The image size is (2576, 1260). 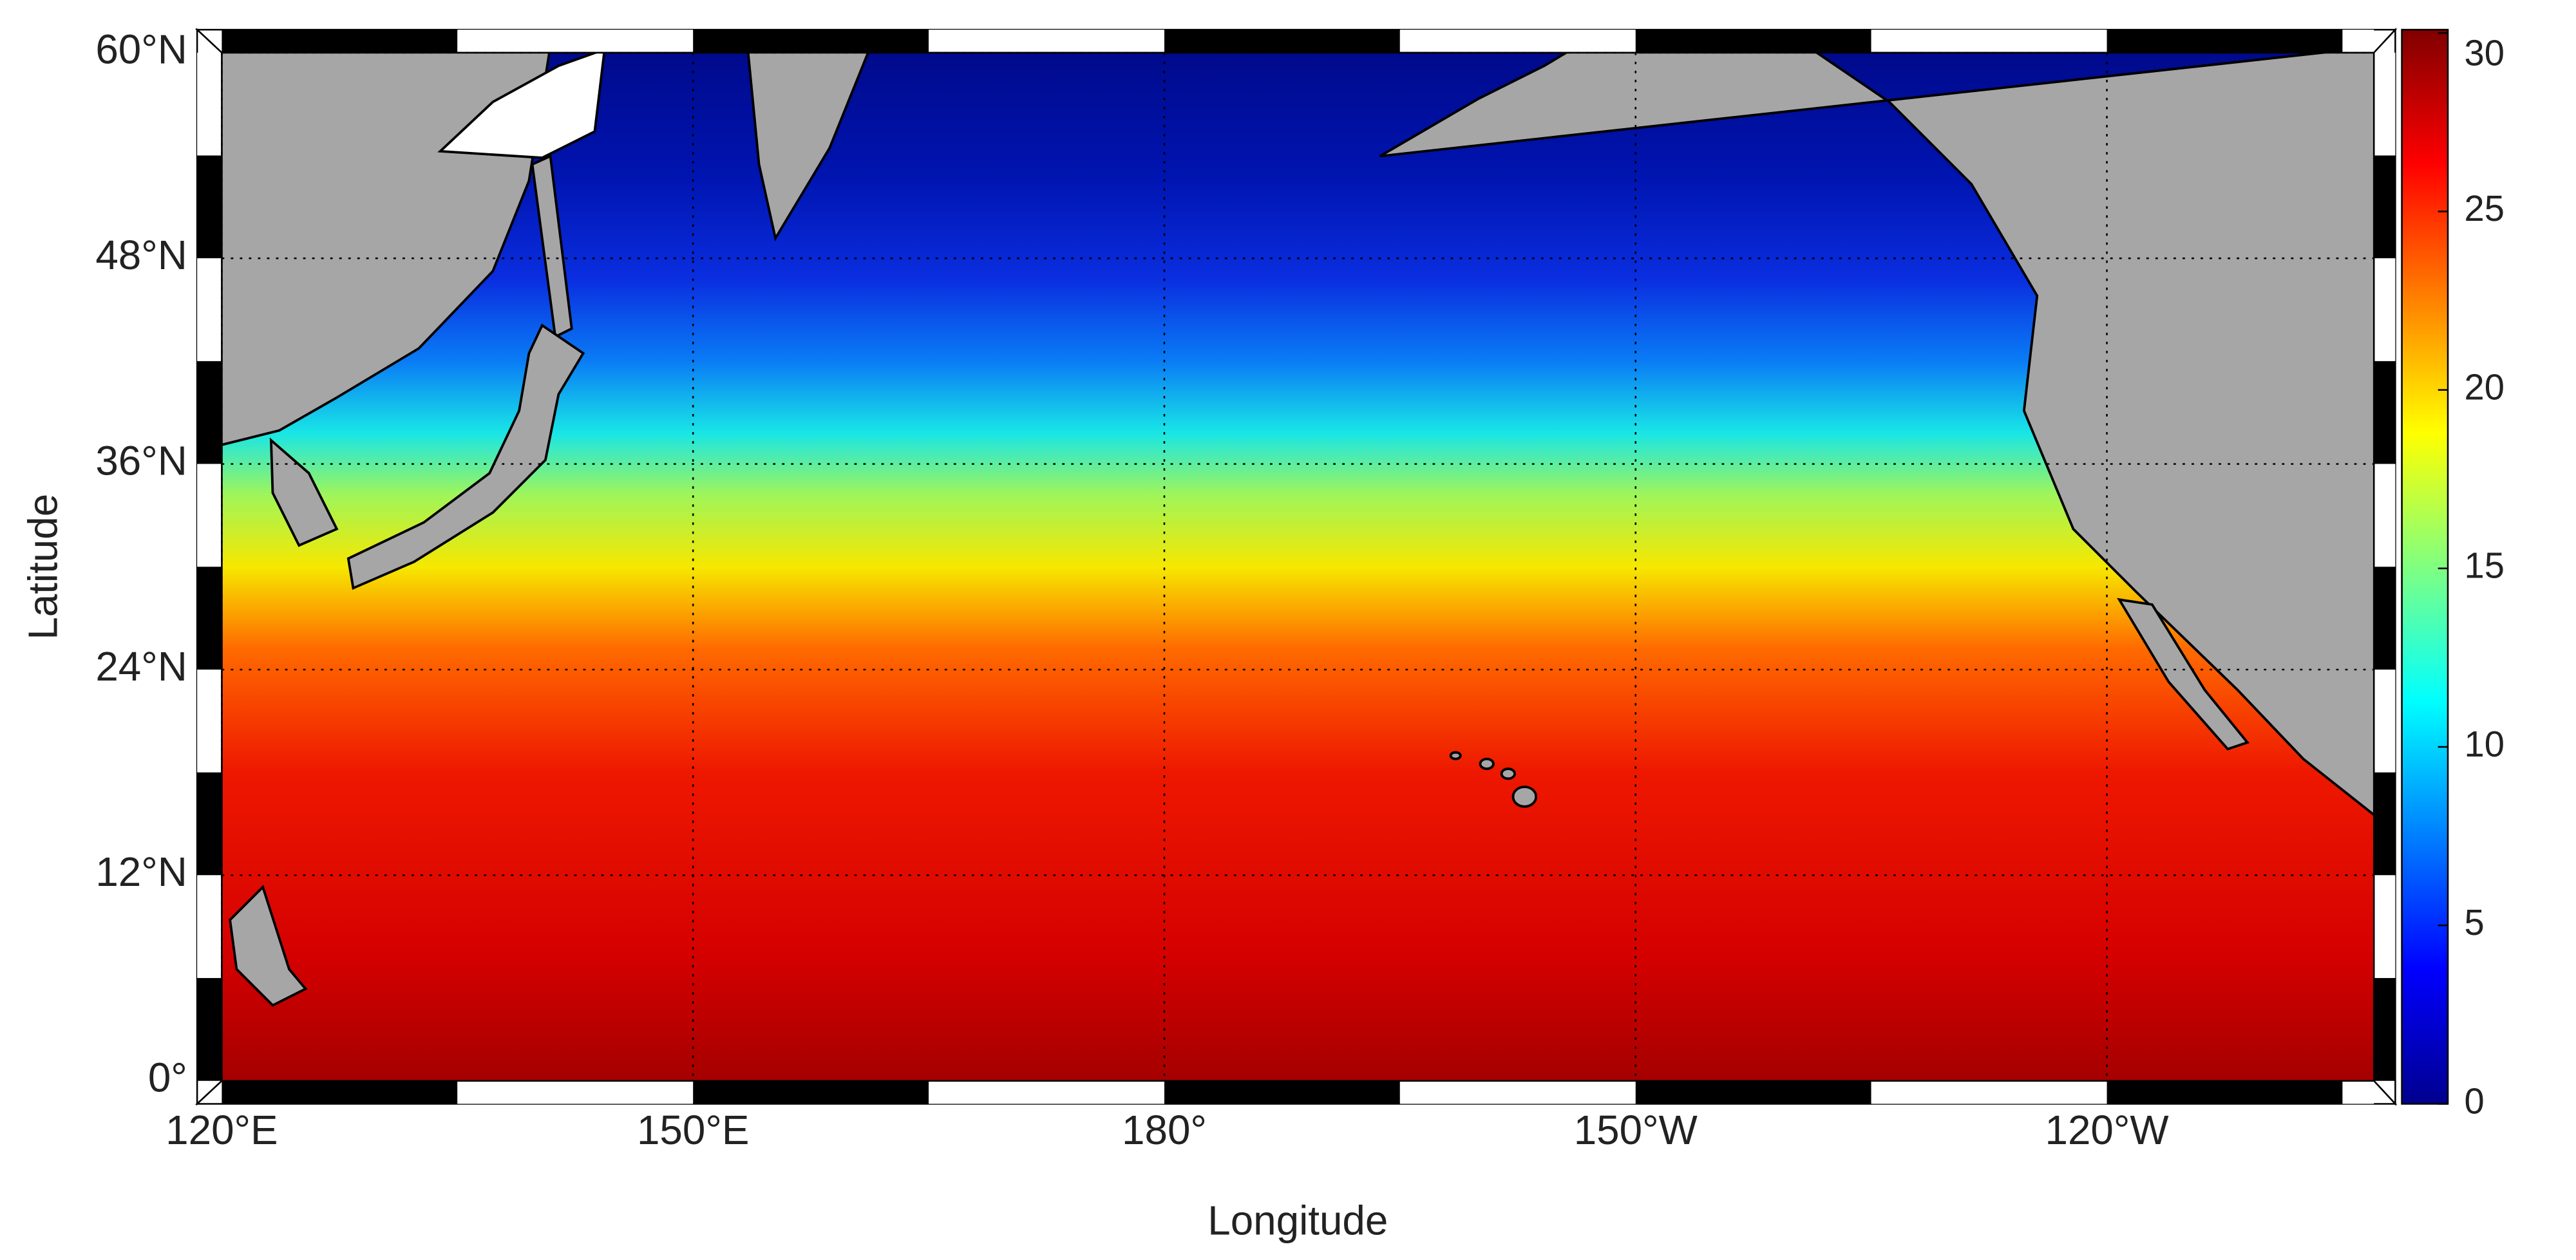 I want to click on colorbar-tick-label: 5, so click(x=2475, y=922).